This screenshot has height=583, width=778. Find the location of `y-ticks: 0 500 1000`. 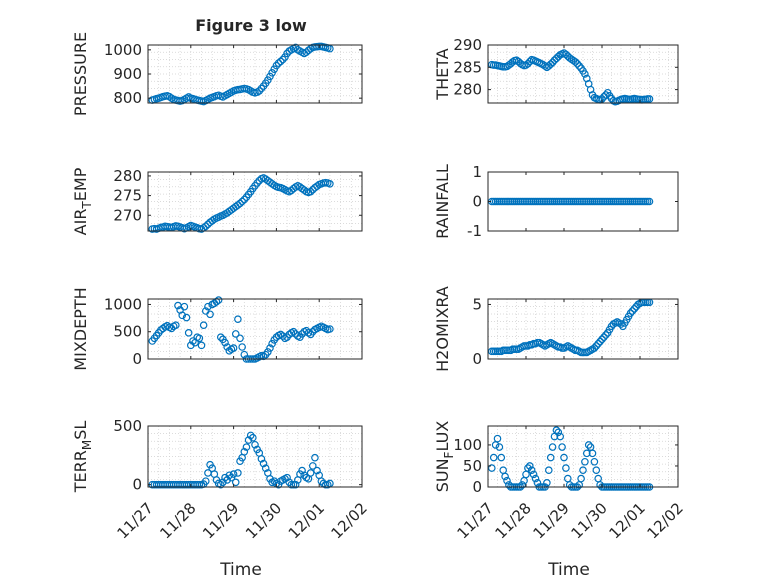

y-ticks: 0 500 1000 is located at coordinates (233, 331).